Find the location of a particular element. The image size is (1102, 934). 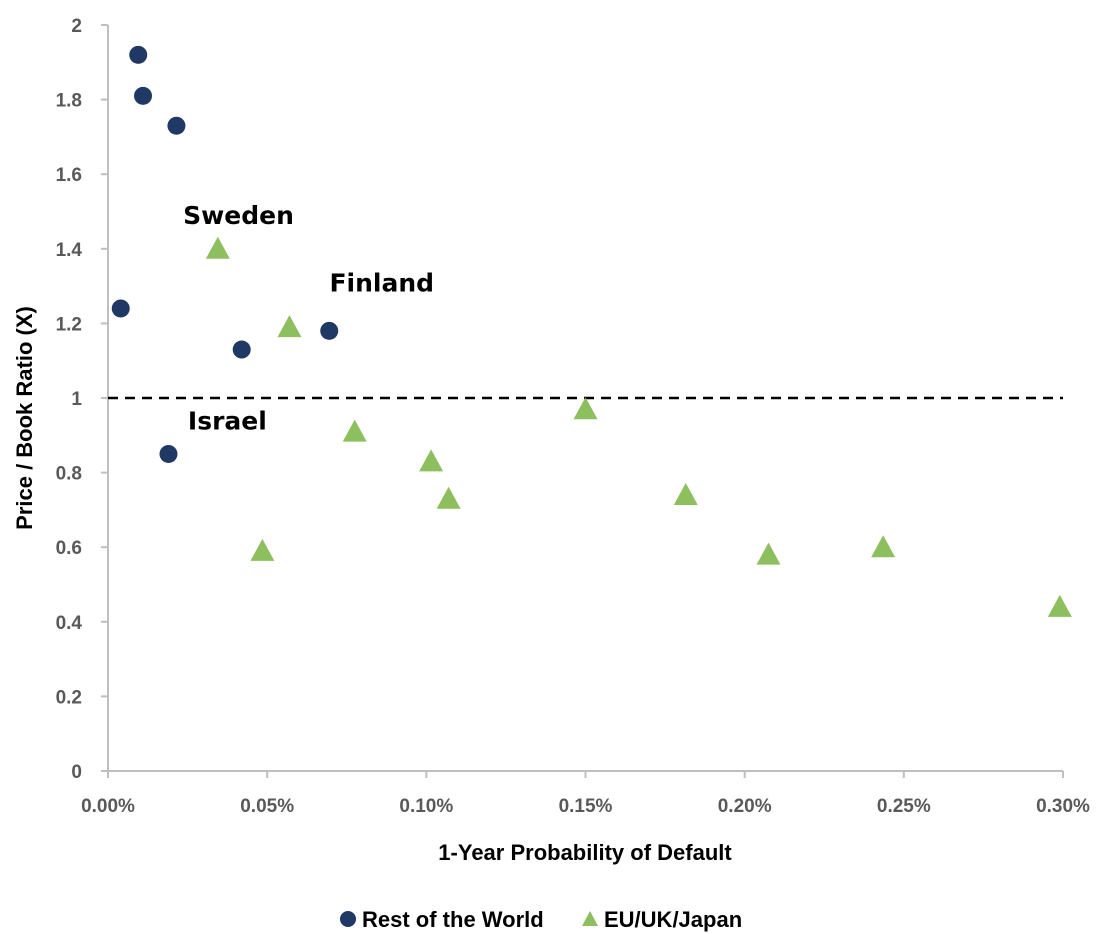

y-tick-label: 0 is located at coordinates (76, 772).